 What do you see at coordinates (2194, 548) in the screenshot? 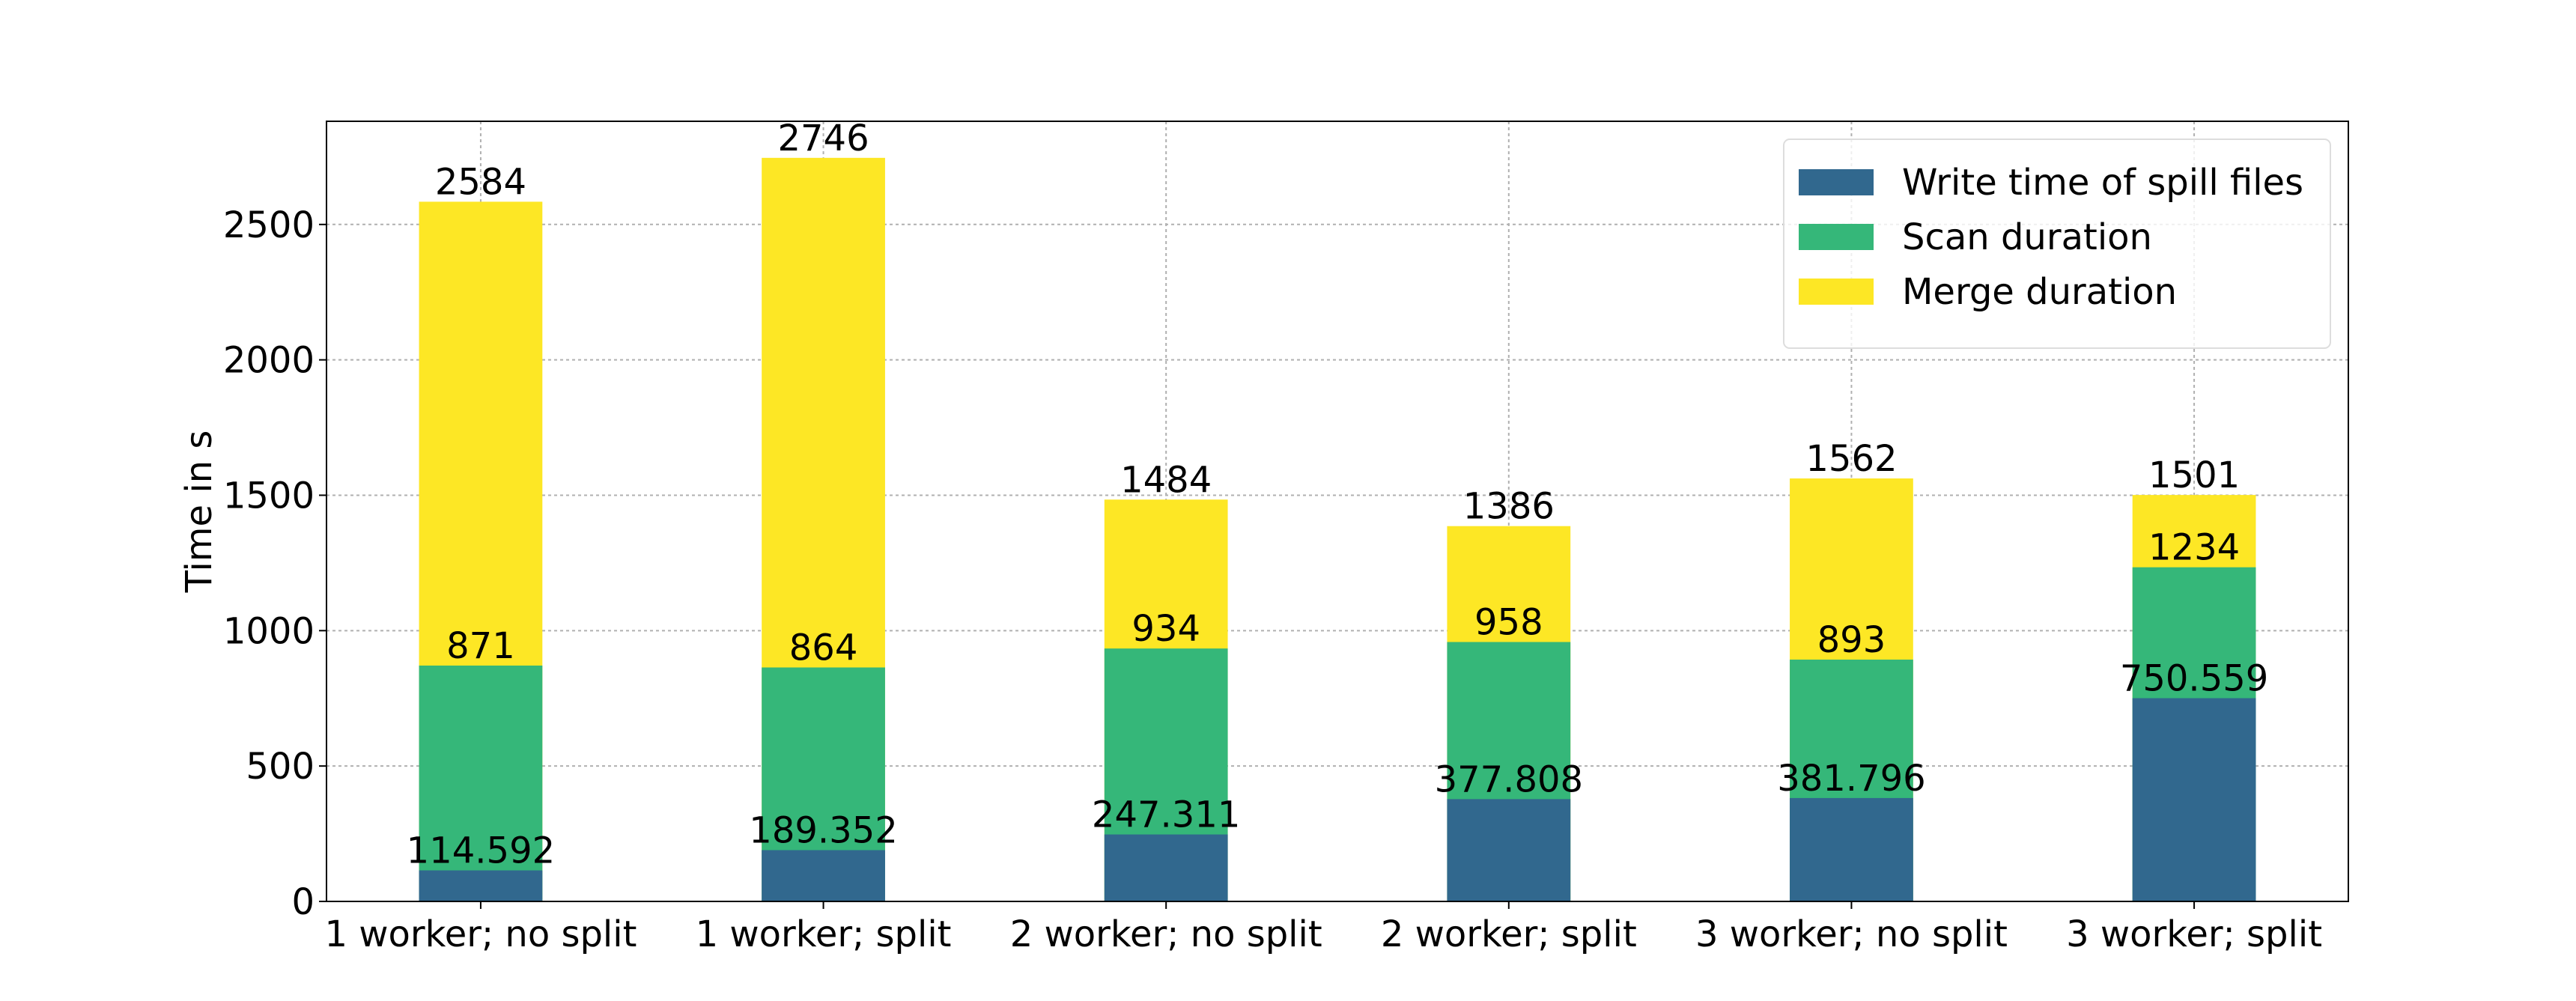
I see `value-label: 1234` at bounding box center [2194, 548].